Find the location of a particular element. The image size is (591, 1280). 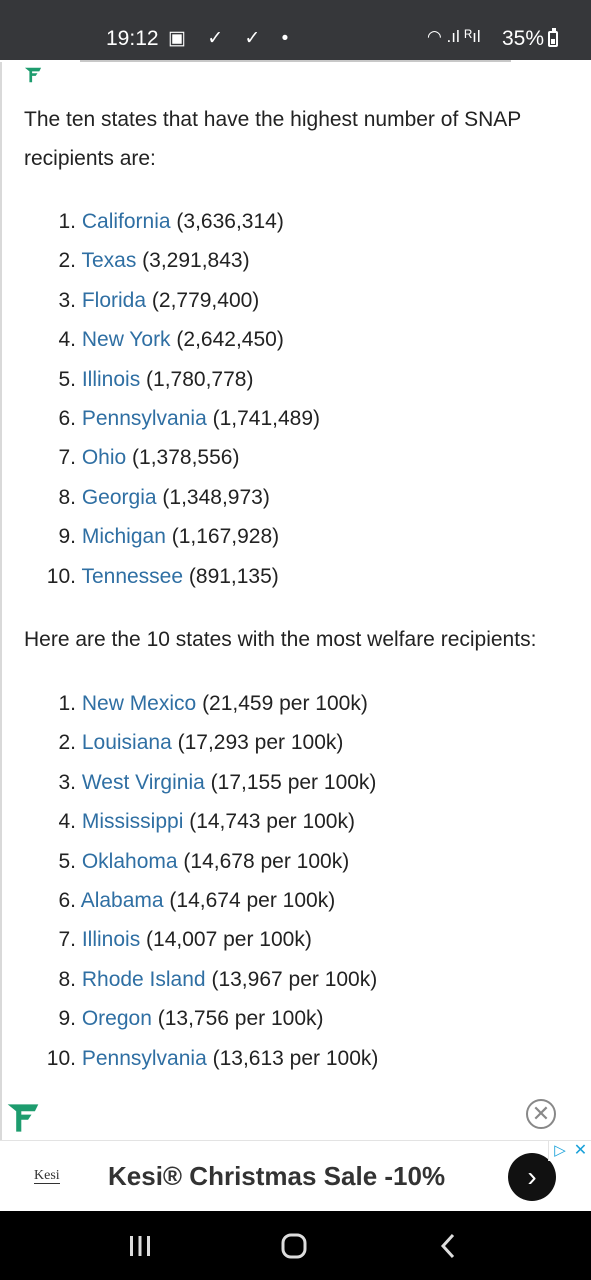

close-overlay-button: ✕ is located at coordinates (541, 1114).